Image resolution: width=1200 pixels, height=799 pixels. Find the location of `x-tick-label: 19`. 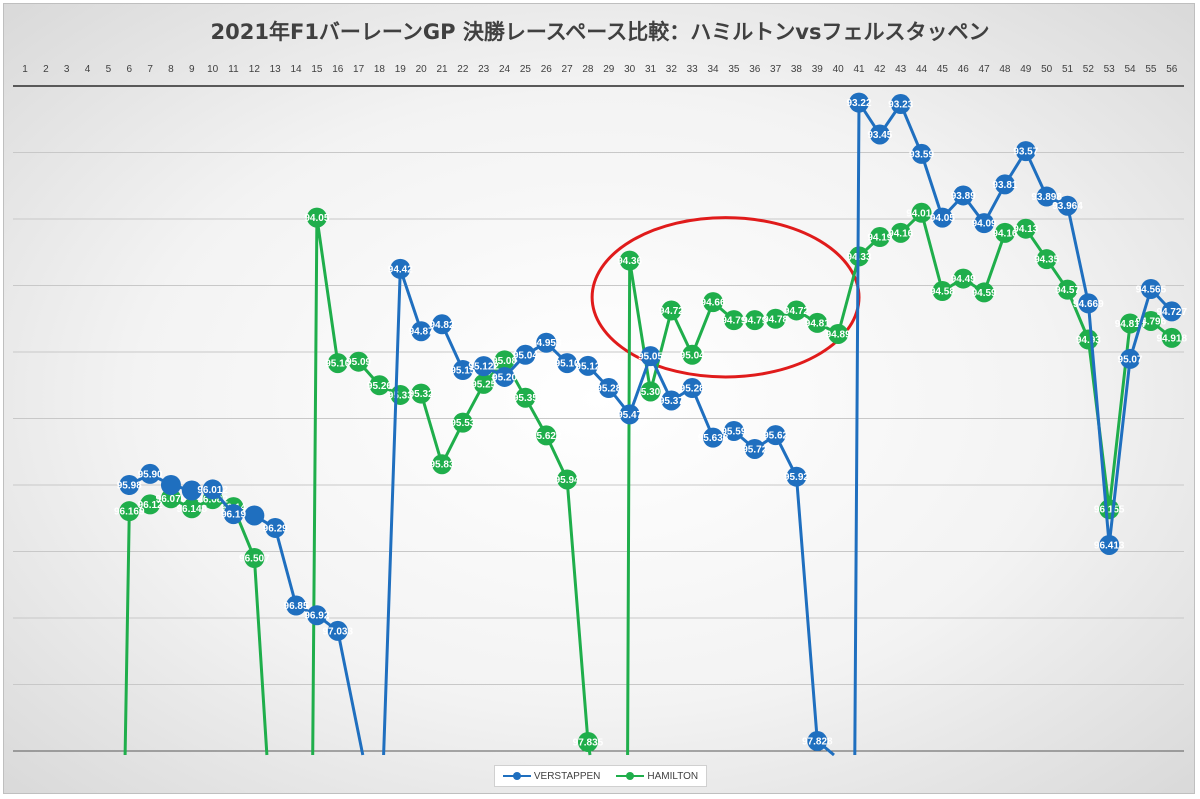

x-tick-label: 19 is located at coordinates (401, 69).